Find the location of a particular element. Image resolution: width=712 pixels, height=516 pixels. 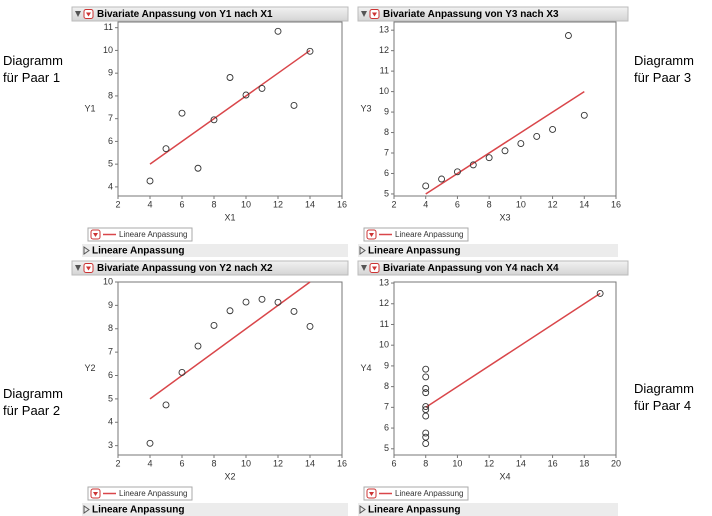

y-tick-label: 4 is located at coordinates (110, 186).